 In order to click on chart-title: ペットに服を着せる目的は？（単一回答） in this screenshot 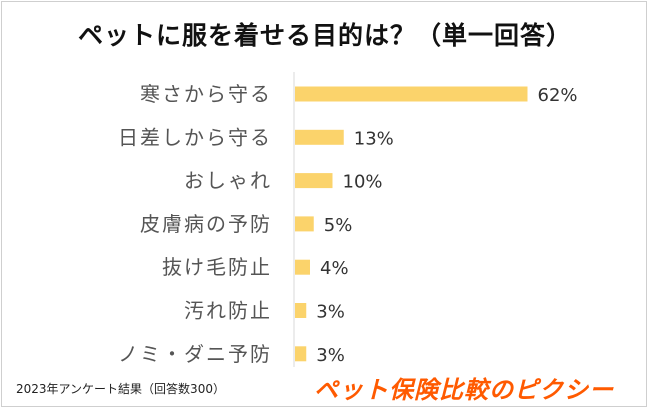, I will do `click(324, 35)`.